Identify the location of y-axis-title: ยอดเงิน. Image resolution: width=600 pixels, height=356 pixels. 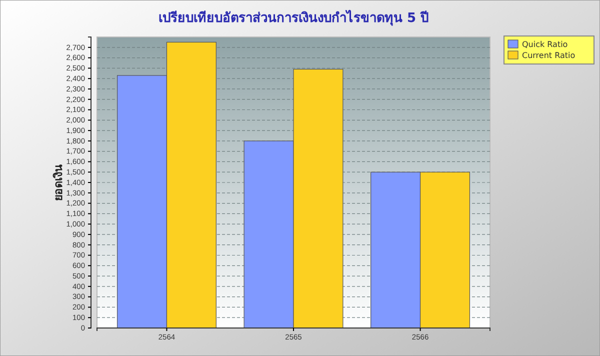
(58, 182).